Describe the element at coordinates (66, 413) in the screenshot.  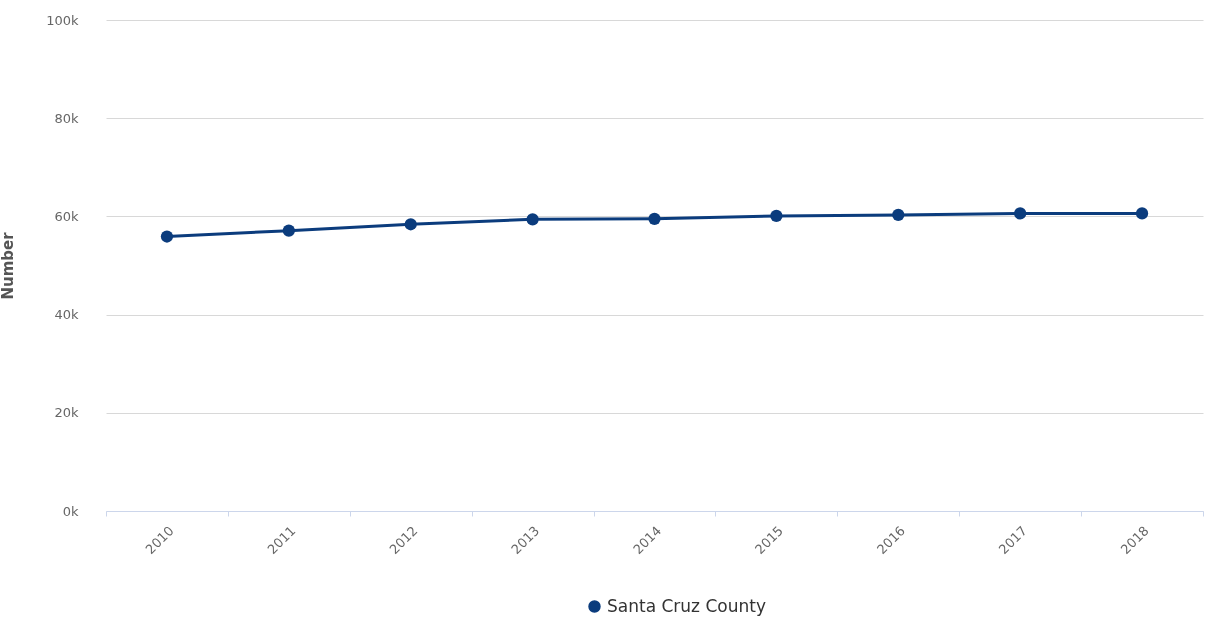
I see `y-tick-label: 20k` at that location.